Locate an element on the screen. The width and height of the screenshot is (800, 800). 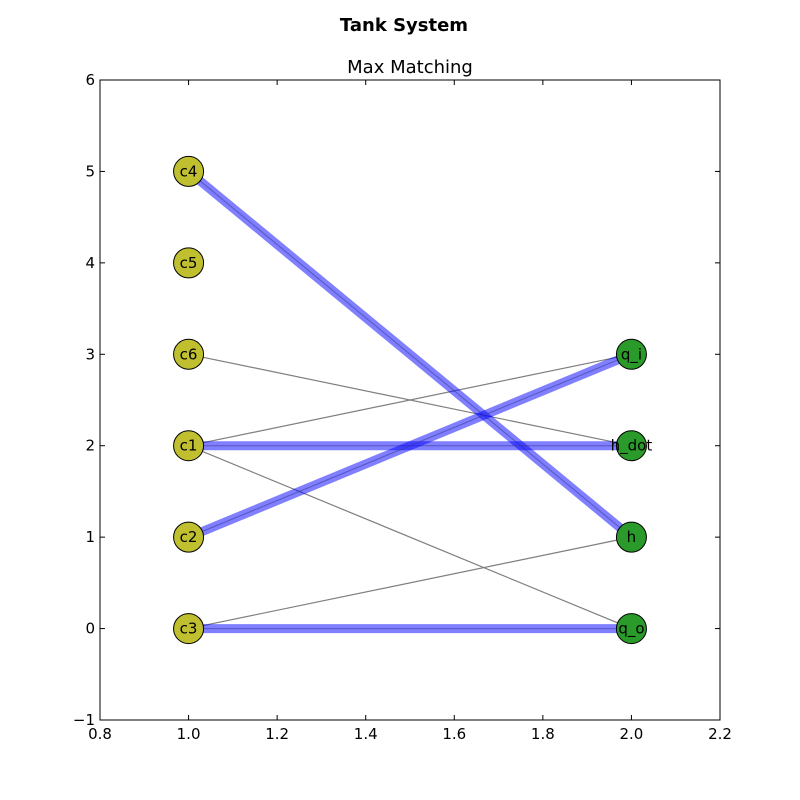
node-label: h_dot is located at coordinates (632, 446).